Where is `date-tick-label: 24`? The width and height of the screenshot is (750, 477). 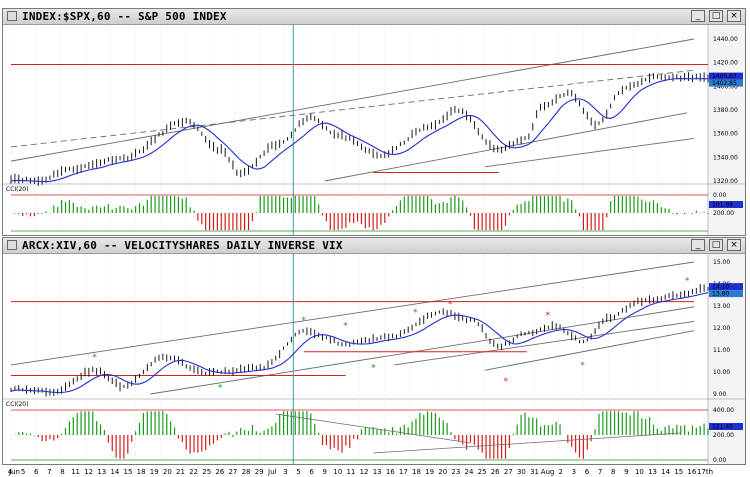
date-tick-label: 24 is located at coordinates (469, 472).